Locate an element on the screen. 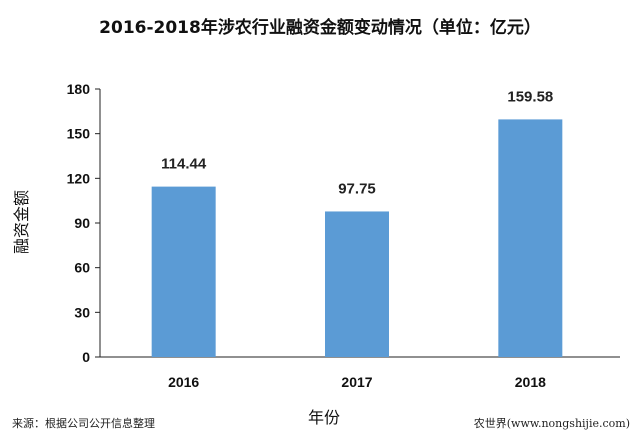  y-tick-label: 0 is located at coordinates (86, 357).